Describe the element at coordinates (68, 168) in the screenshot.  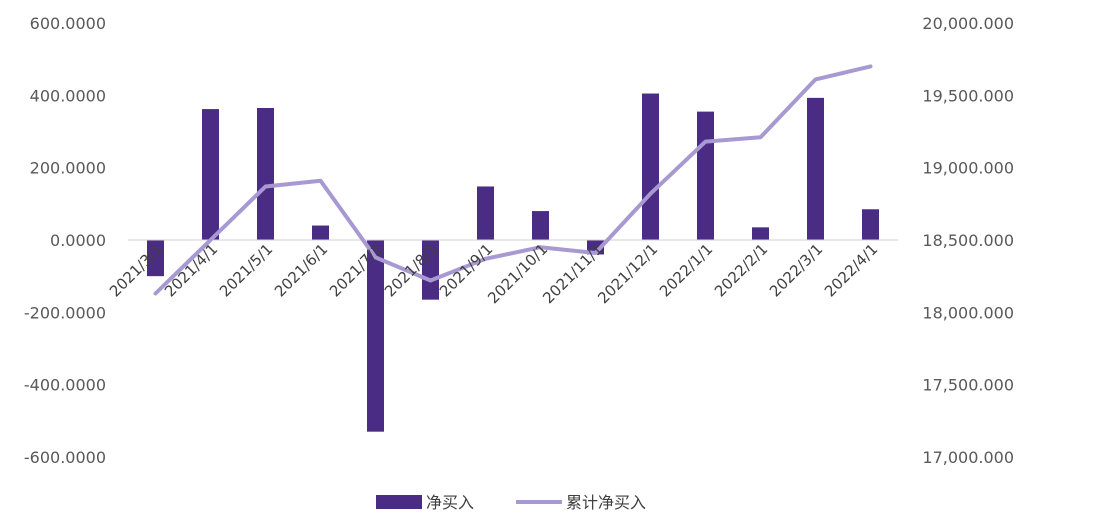
I see `left-tick-label: 200.0000` at that location.